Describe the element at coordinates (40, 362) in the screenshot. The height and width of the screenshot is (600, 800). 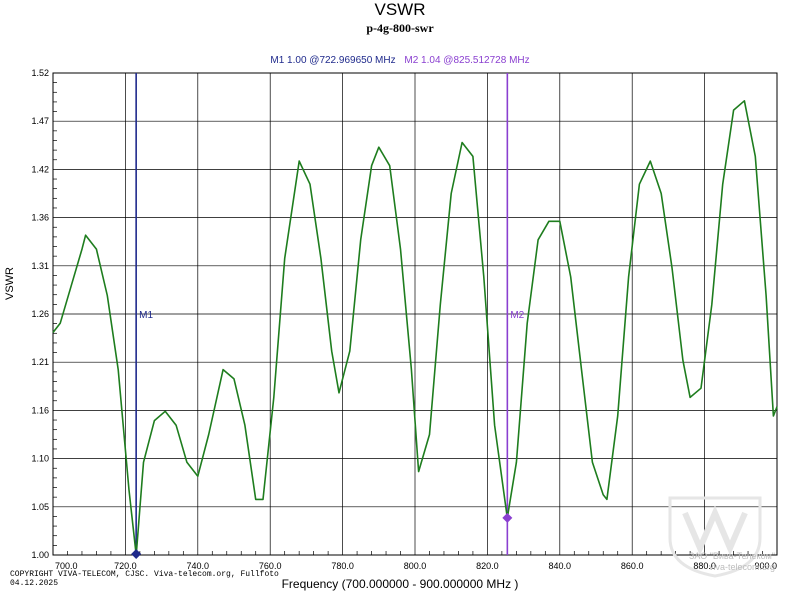
I see `y-tick-label: 1.21` at that location.